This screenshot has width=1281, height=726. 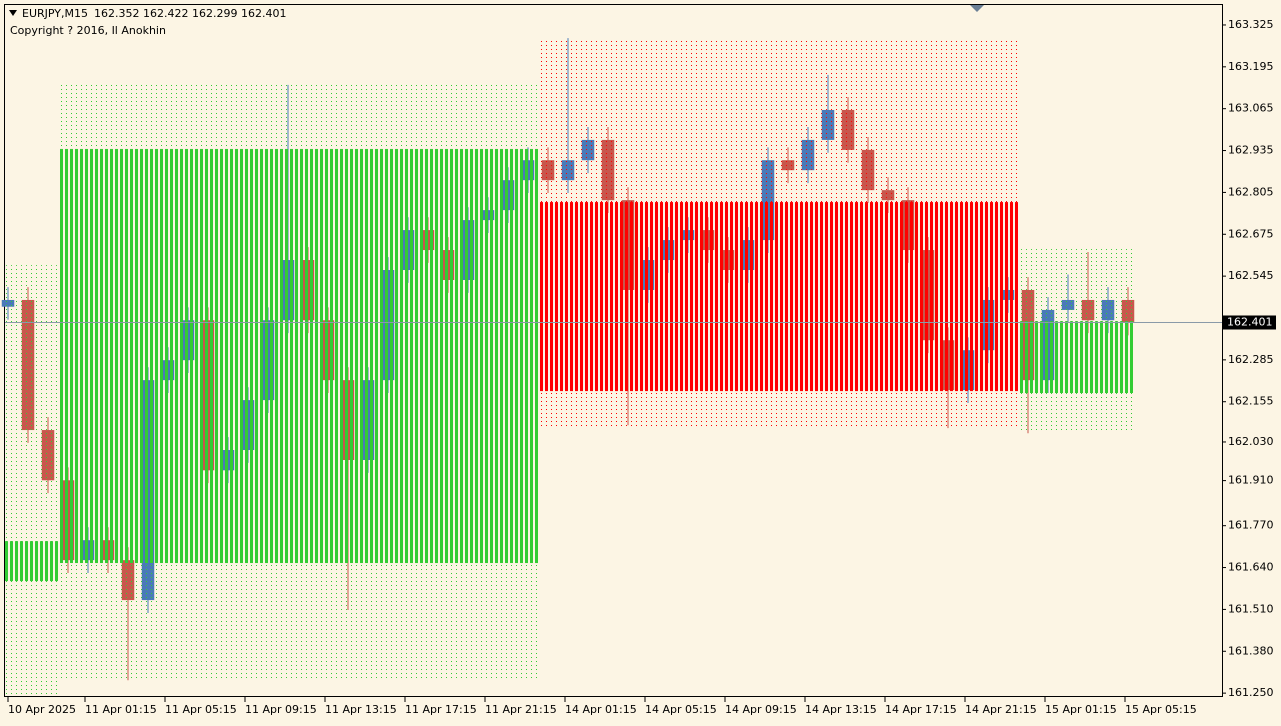 I want to click on shift-marker, so click(x=977, y=8).